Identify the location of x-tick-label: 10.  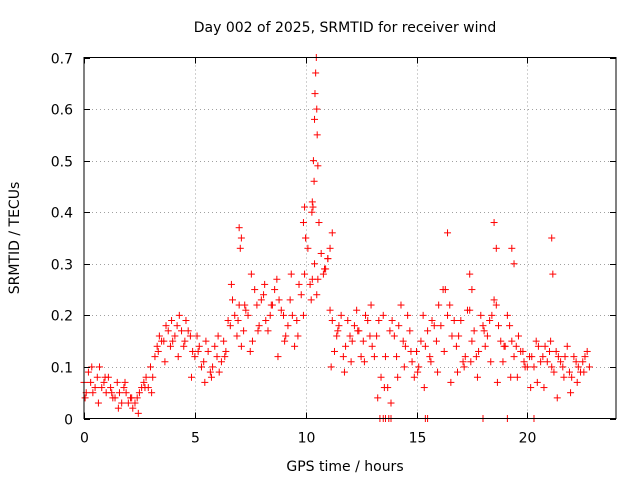
(307, 439).